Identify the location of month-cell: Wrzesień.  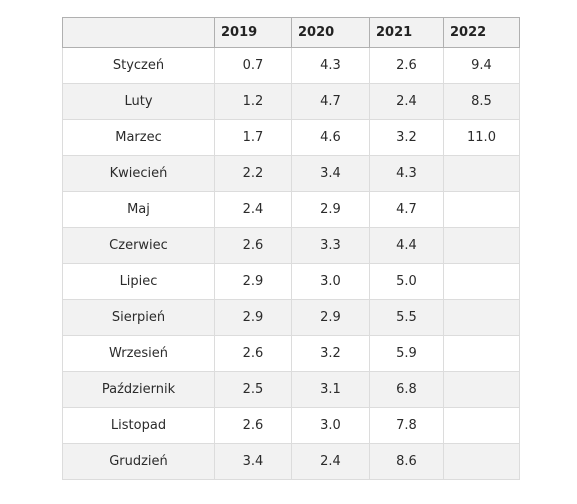
(138, 353).